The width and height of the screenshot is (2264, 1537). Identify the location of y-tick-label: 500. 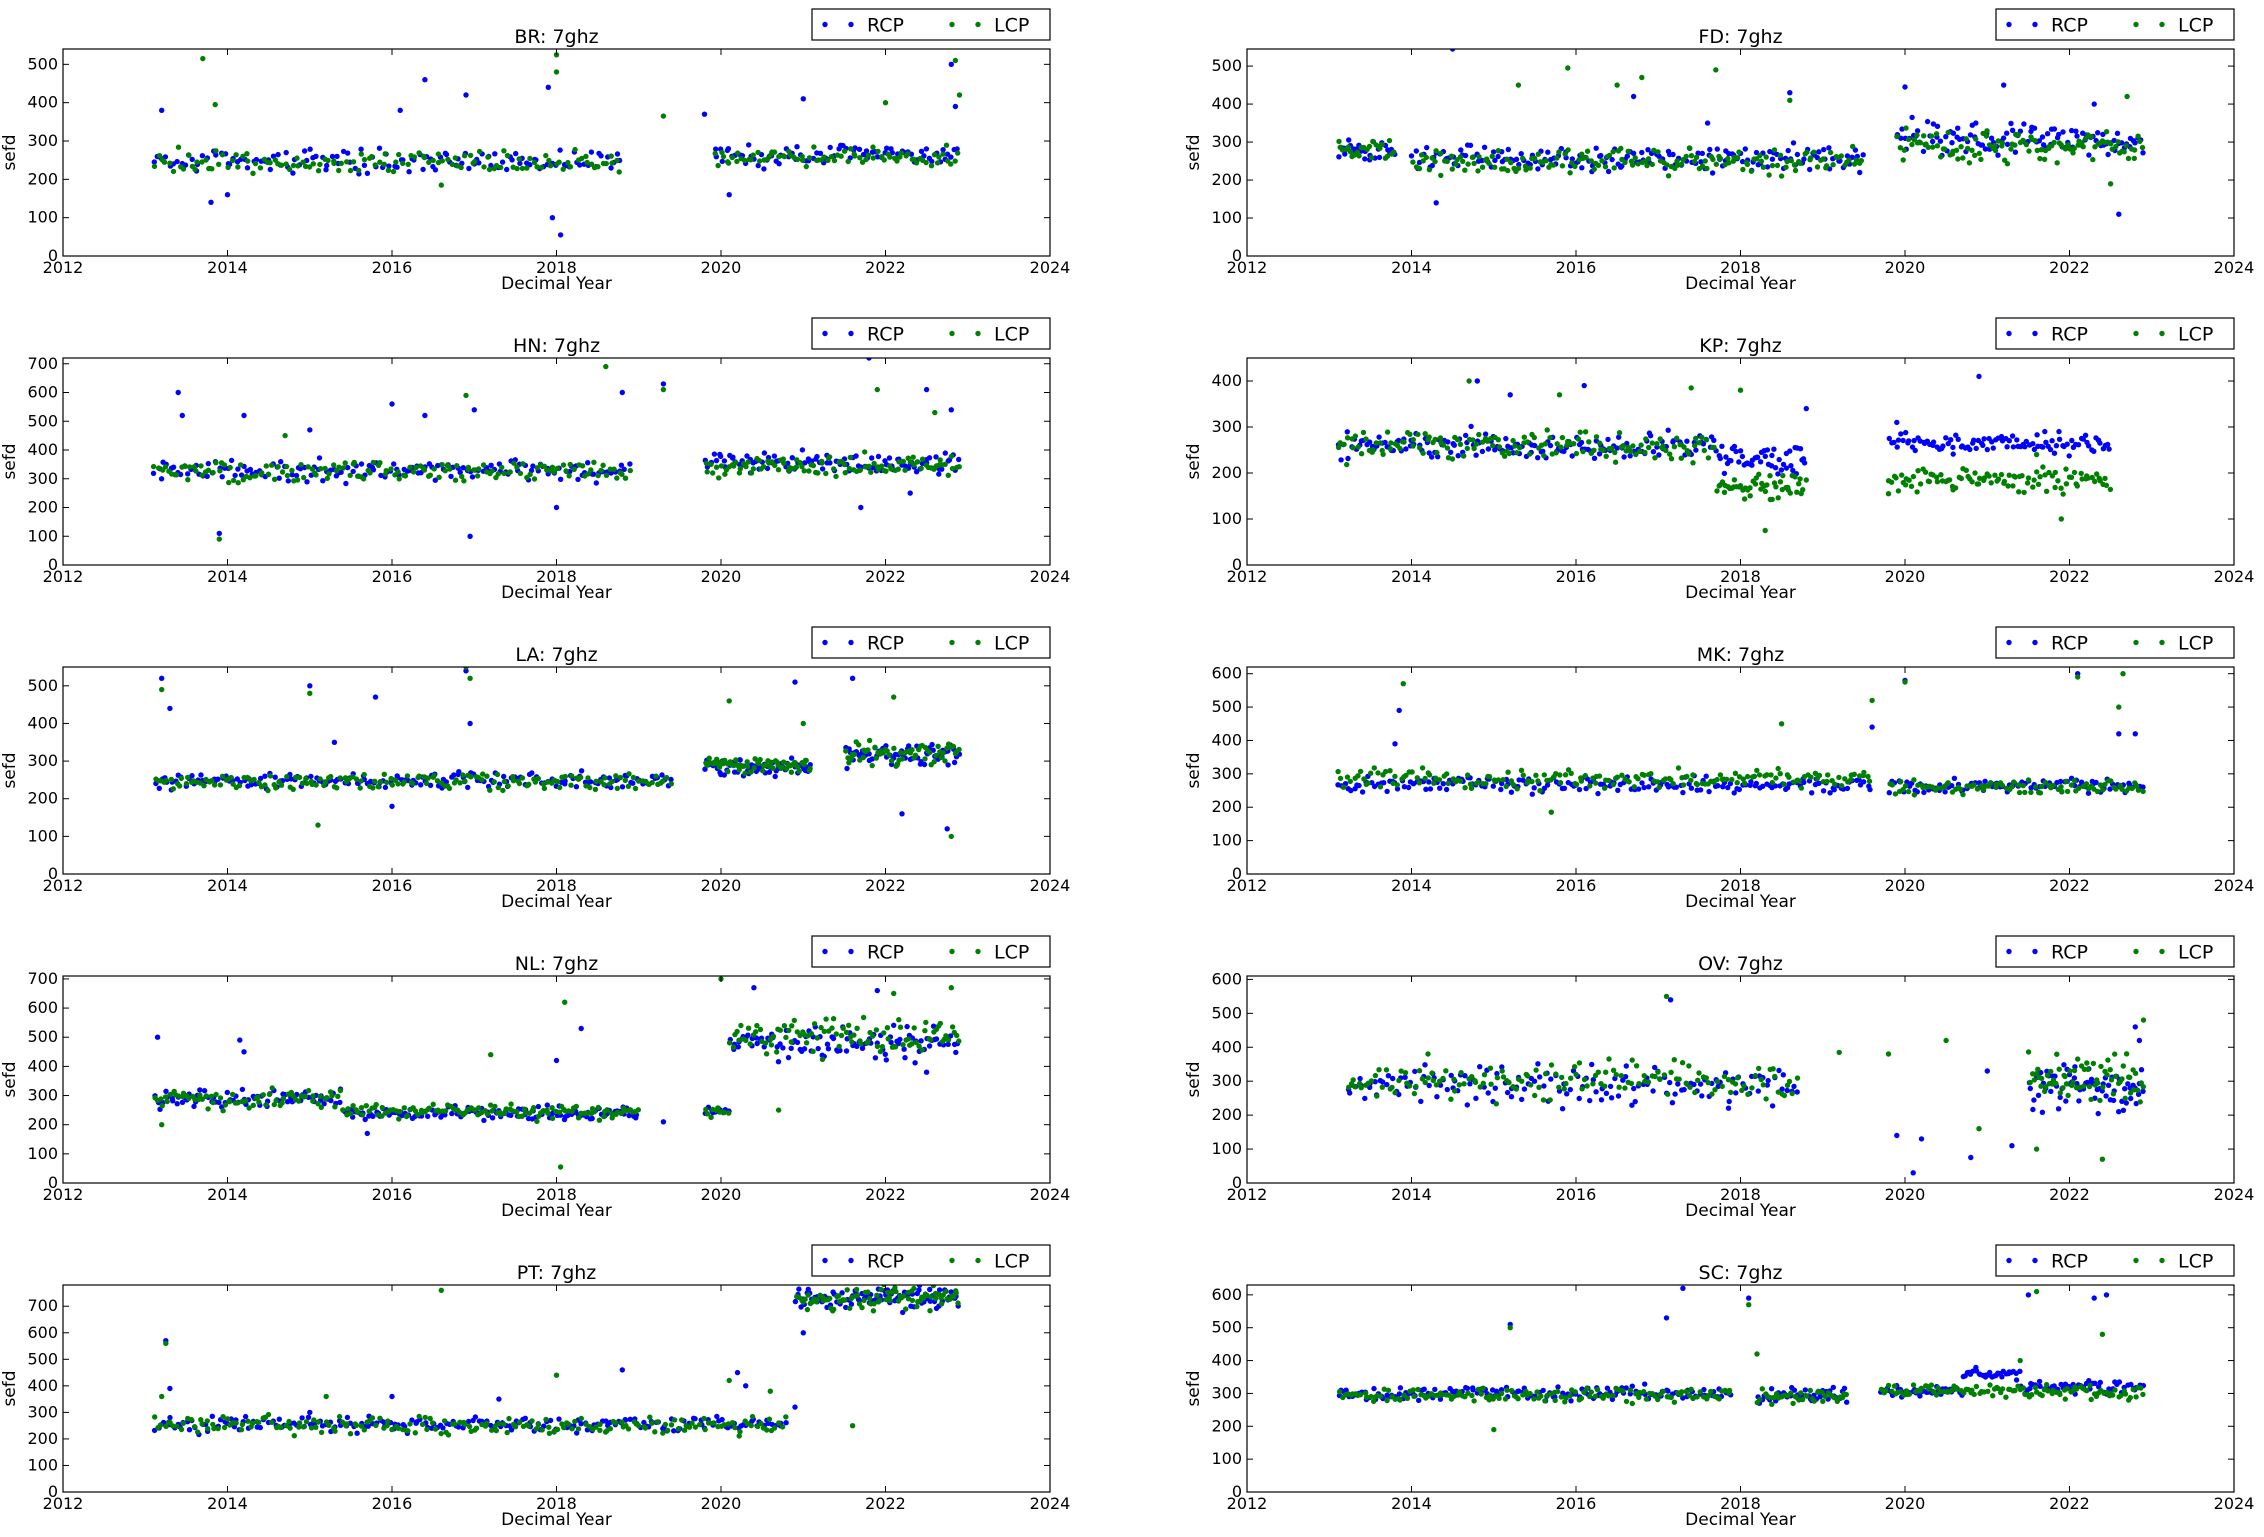
(42, 420).